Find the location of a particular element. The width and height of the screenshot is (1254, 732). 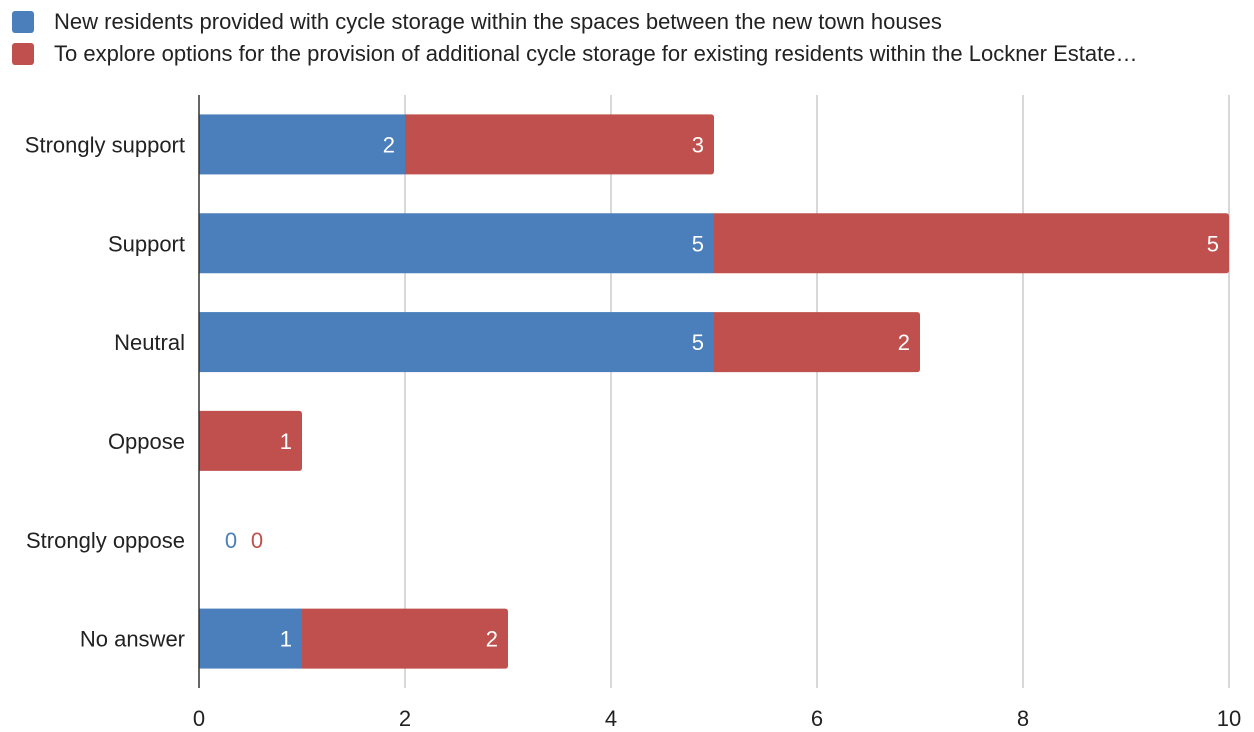

data-label-series-2-1: 5 is located at coordinates (1213, 243).